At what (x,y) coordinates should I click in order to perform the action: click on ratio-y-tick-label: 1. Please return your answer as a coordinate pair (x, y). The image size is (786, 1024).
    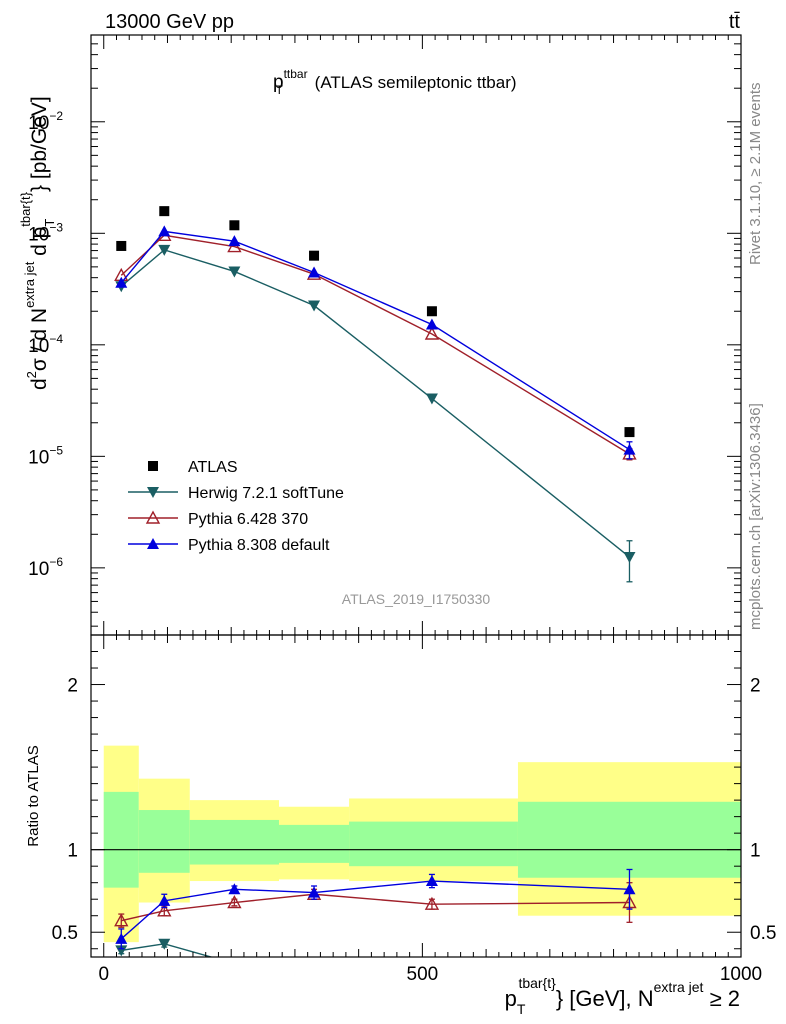
    Looking at the image, I should click on (72, 851).